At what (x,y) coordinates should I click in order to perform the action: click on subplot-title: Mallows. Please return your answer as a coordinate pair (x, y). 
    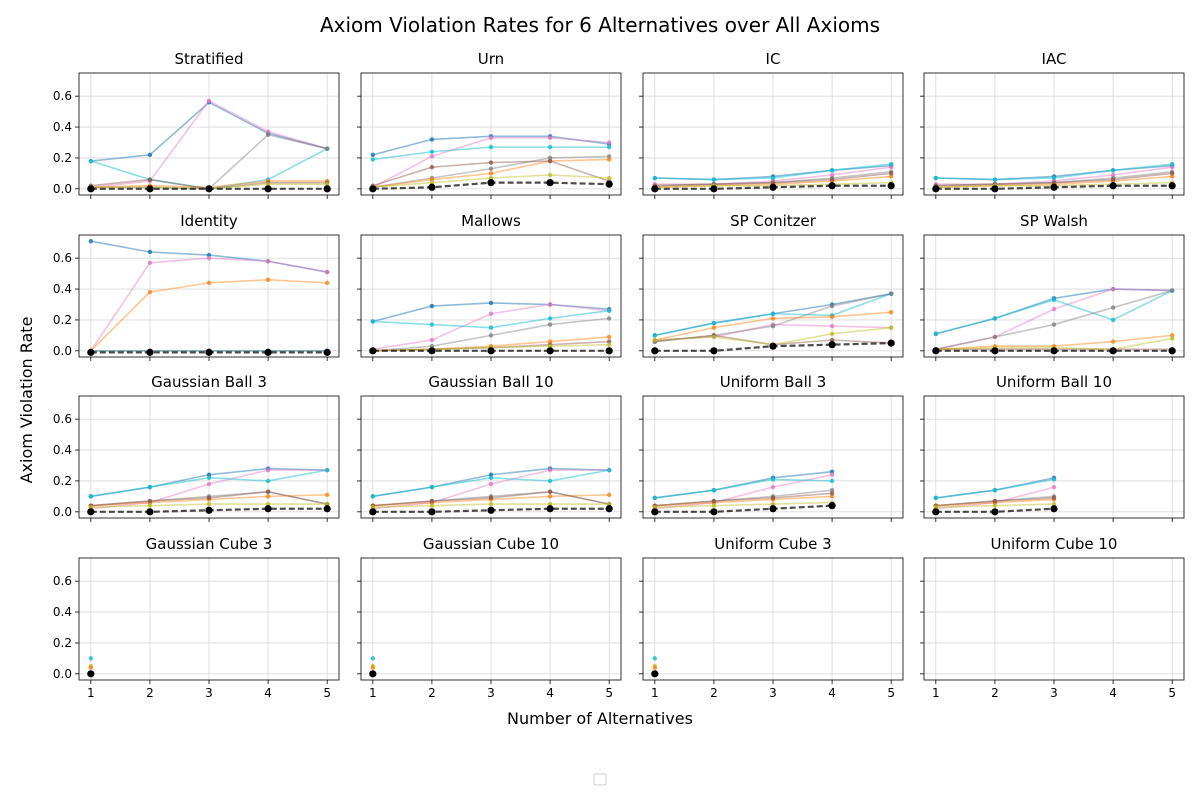
    Looking at the image, I should click on (491, 221).